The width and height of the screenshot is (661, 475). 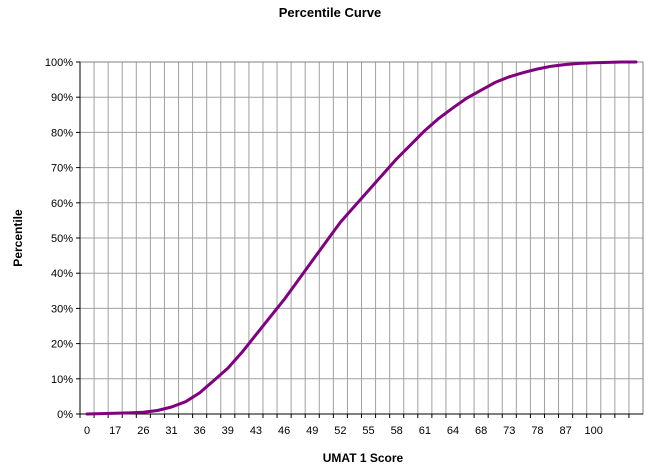 I want to click on x-tick-label: 58, so click(x=397, y=431).